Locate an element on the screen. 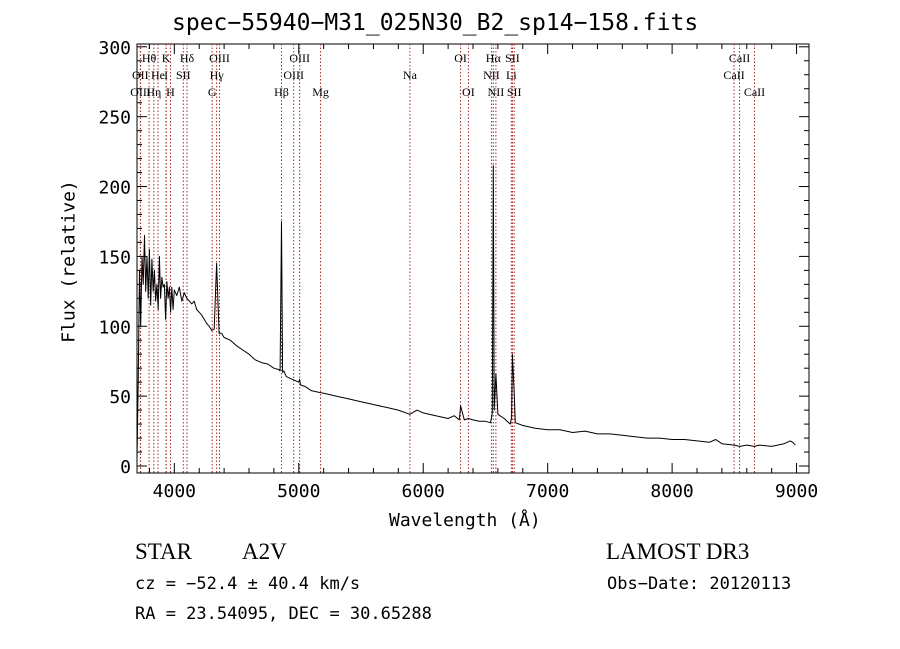 This screenshot has height=649, width=900. emission-line-label: Hθ is located at coordinates (149, 58).